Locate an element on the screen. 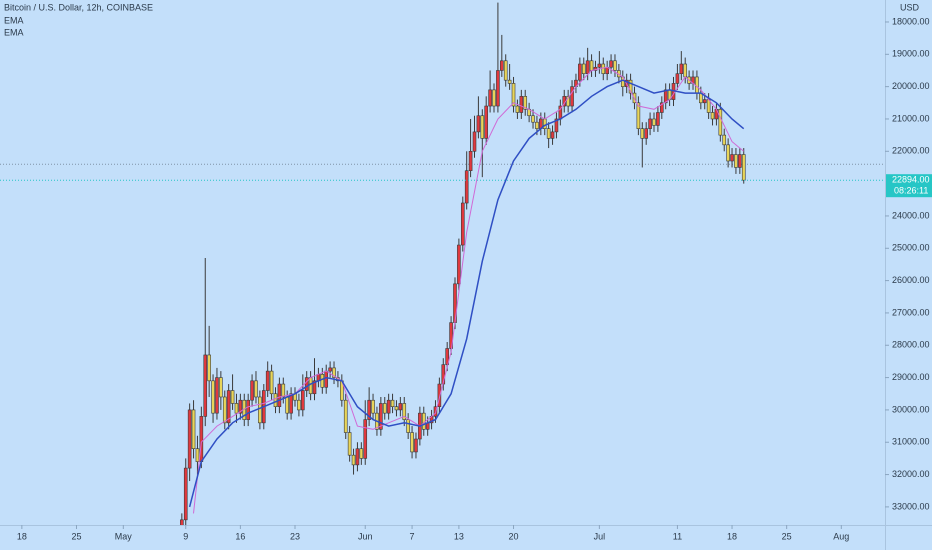 This screenshot has height=550, width=932. last-price-badge is located at coordinates (909, 186).